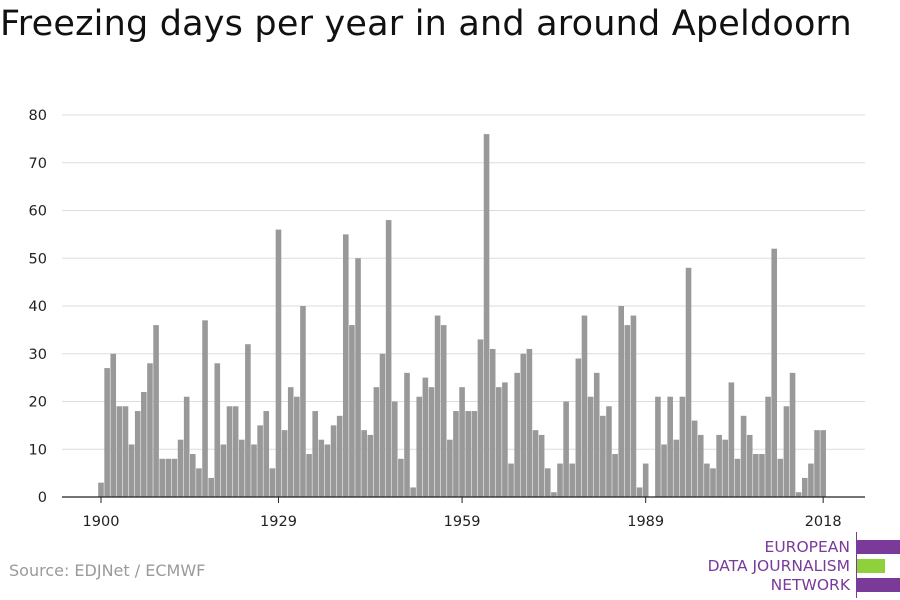  Describe the element at coordinates (499, 442) in the screenshot. I see `bar-1965` at that location.